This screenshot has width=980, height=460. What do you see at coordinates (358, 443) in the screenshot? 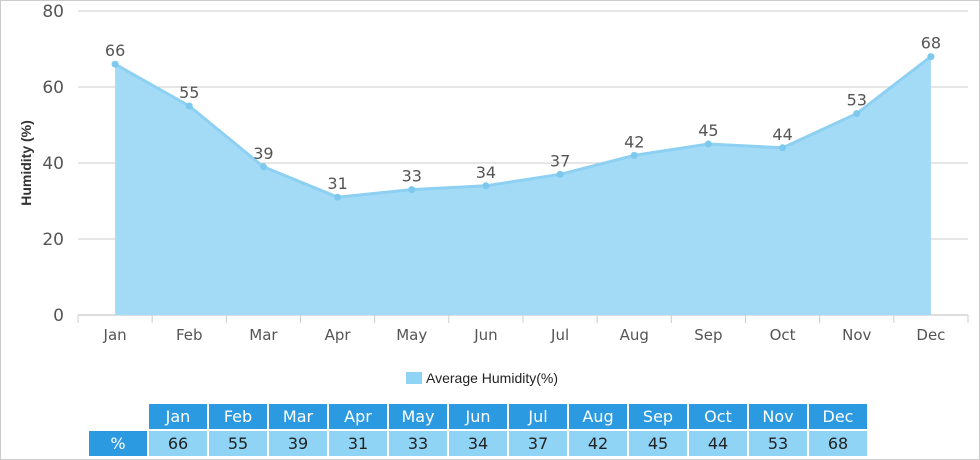
I see `table-value-cell: 31` at bounding box center [358, 443].